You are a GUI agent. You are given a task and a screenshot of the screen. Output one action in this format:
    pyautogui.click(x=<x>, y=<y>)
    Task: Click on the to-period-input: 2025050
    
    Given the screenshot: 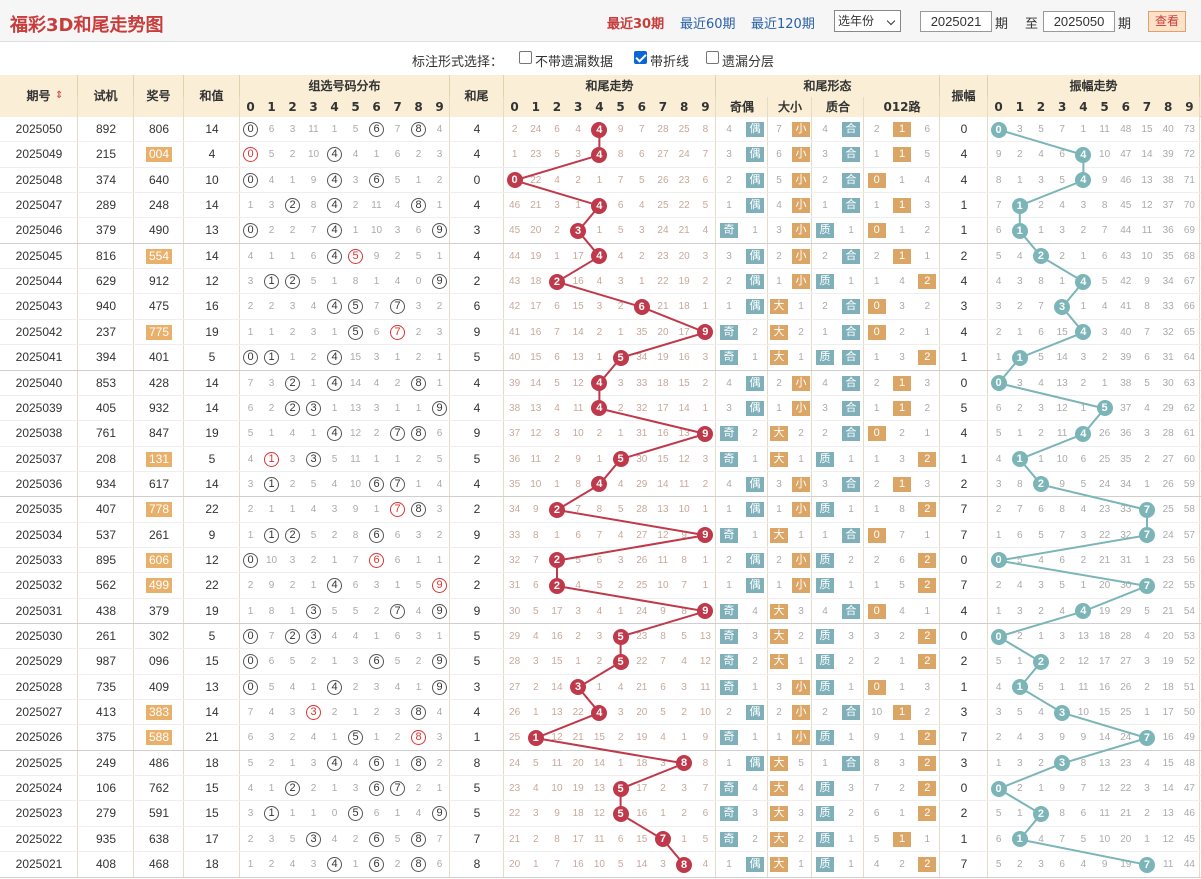 What is the action you would take?
    pyautogui.click(x=1079, y=21)
    